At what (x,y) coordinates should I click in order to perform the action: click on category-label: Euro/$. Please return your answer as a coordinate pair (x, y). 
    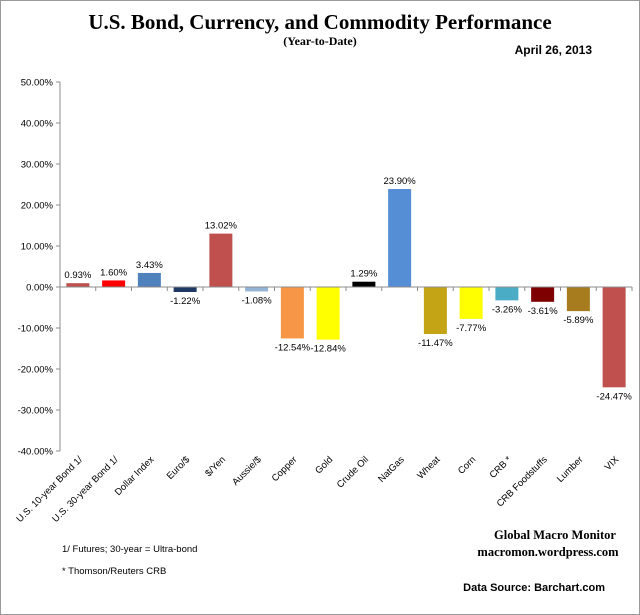
    Looking at the image, I should click on (179, 468).